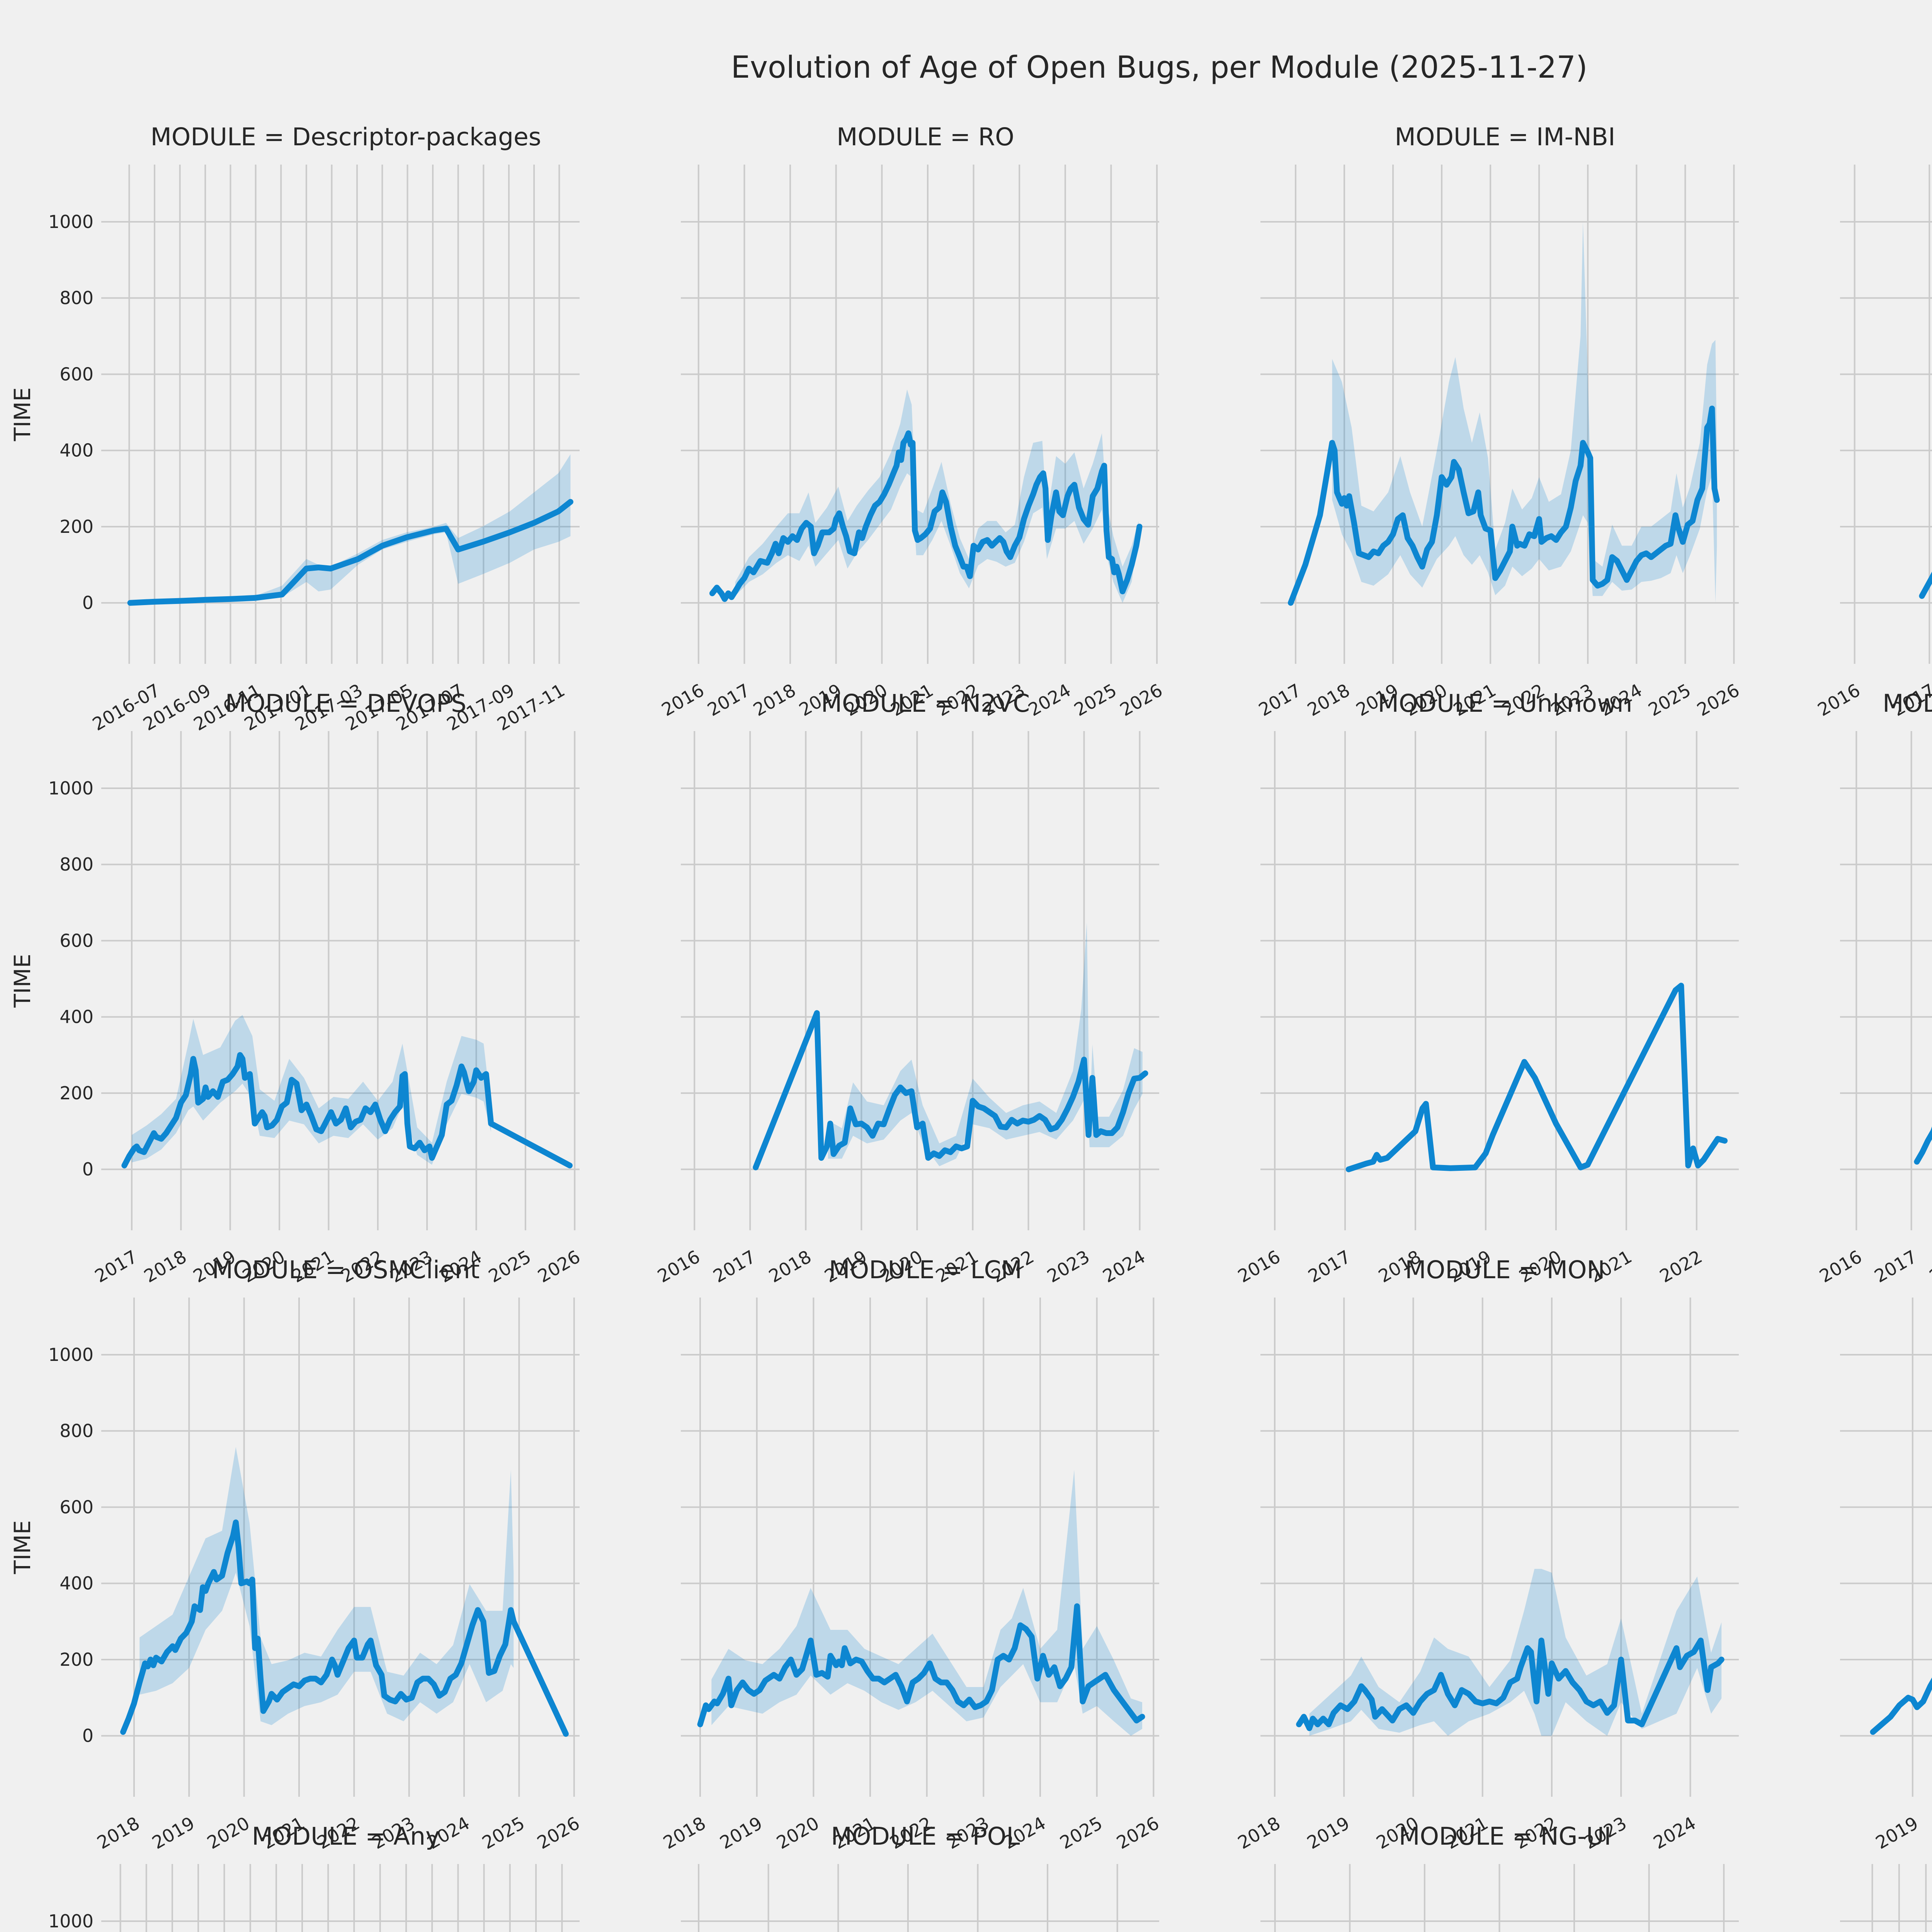  I want to click on facet-plot-pol: 2018201920202021202220232024MONTH, so click(920, 1898).